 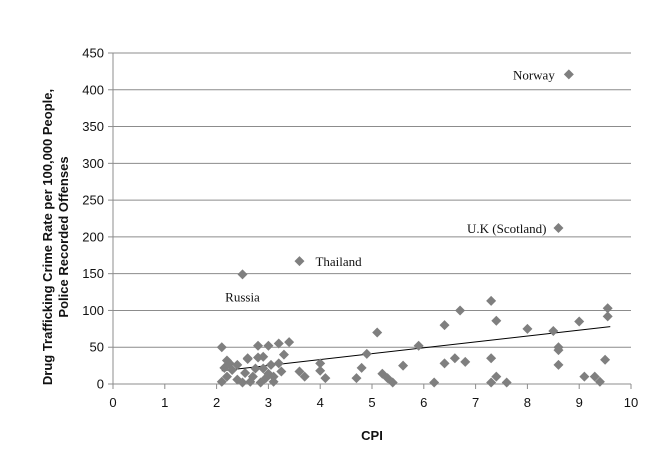 What do you see at coordinates (93, 236) in the screenshot?
I see `y-tick-label: 200` at bounding box center [93, 236].